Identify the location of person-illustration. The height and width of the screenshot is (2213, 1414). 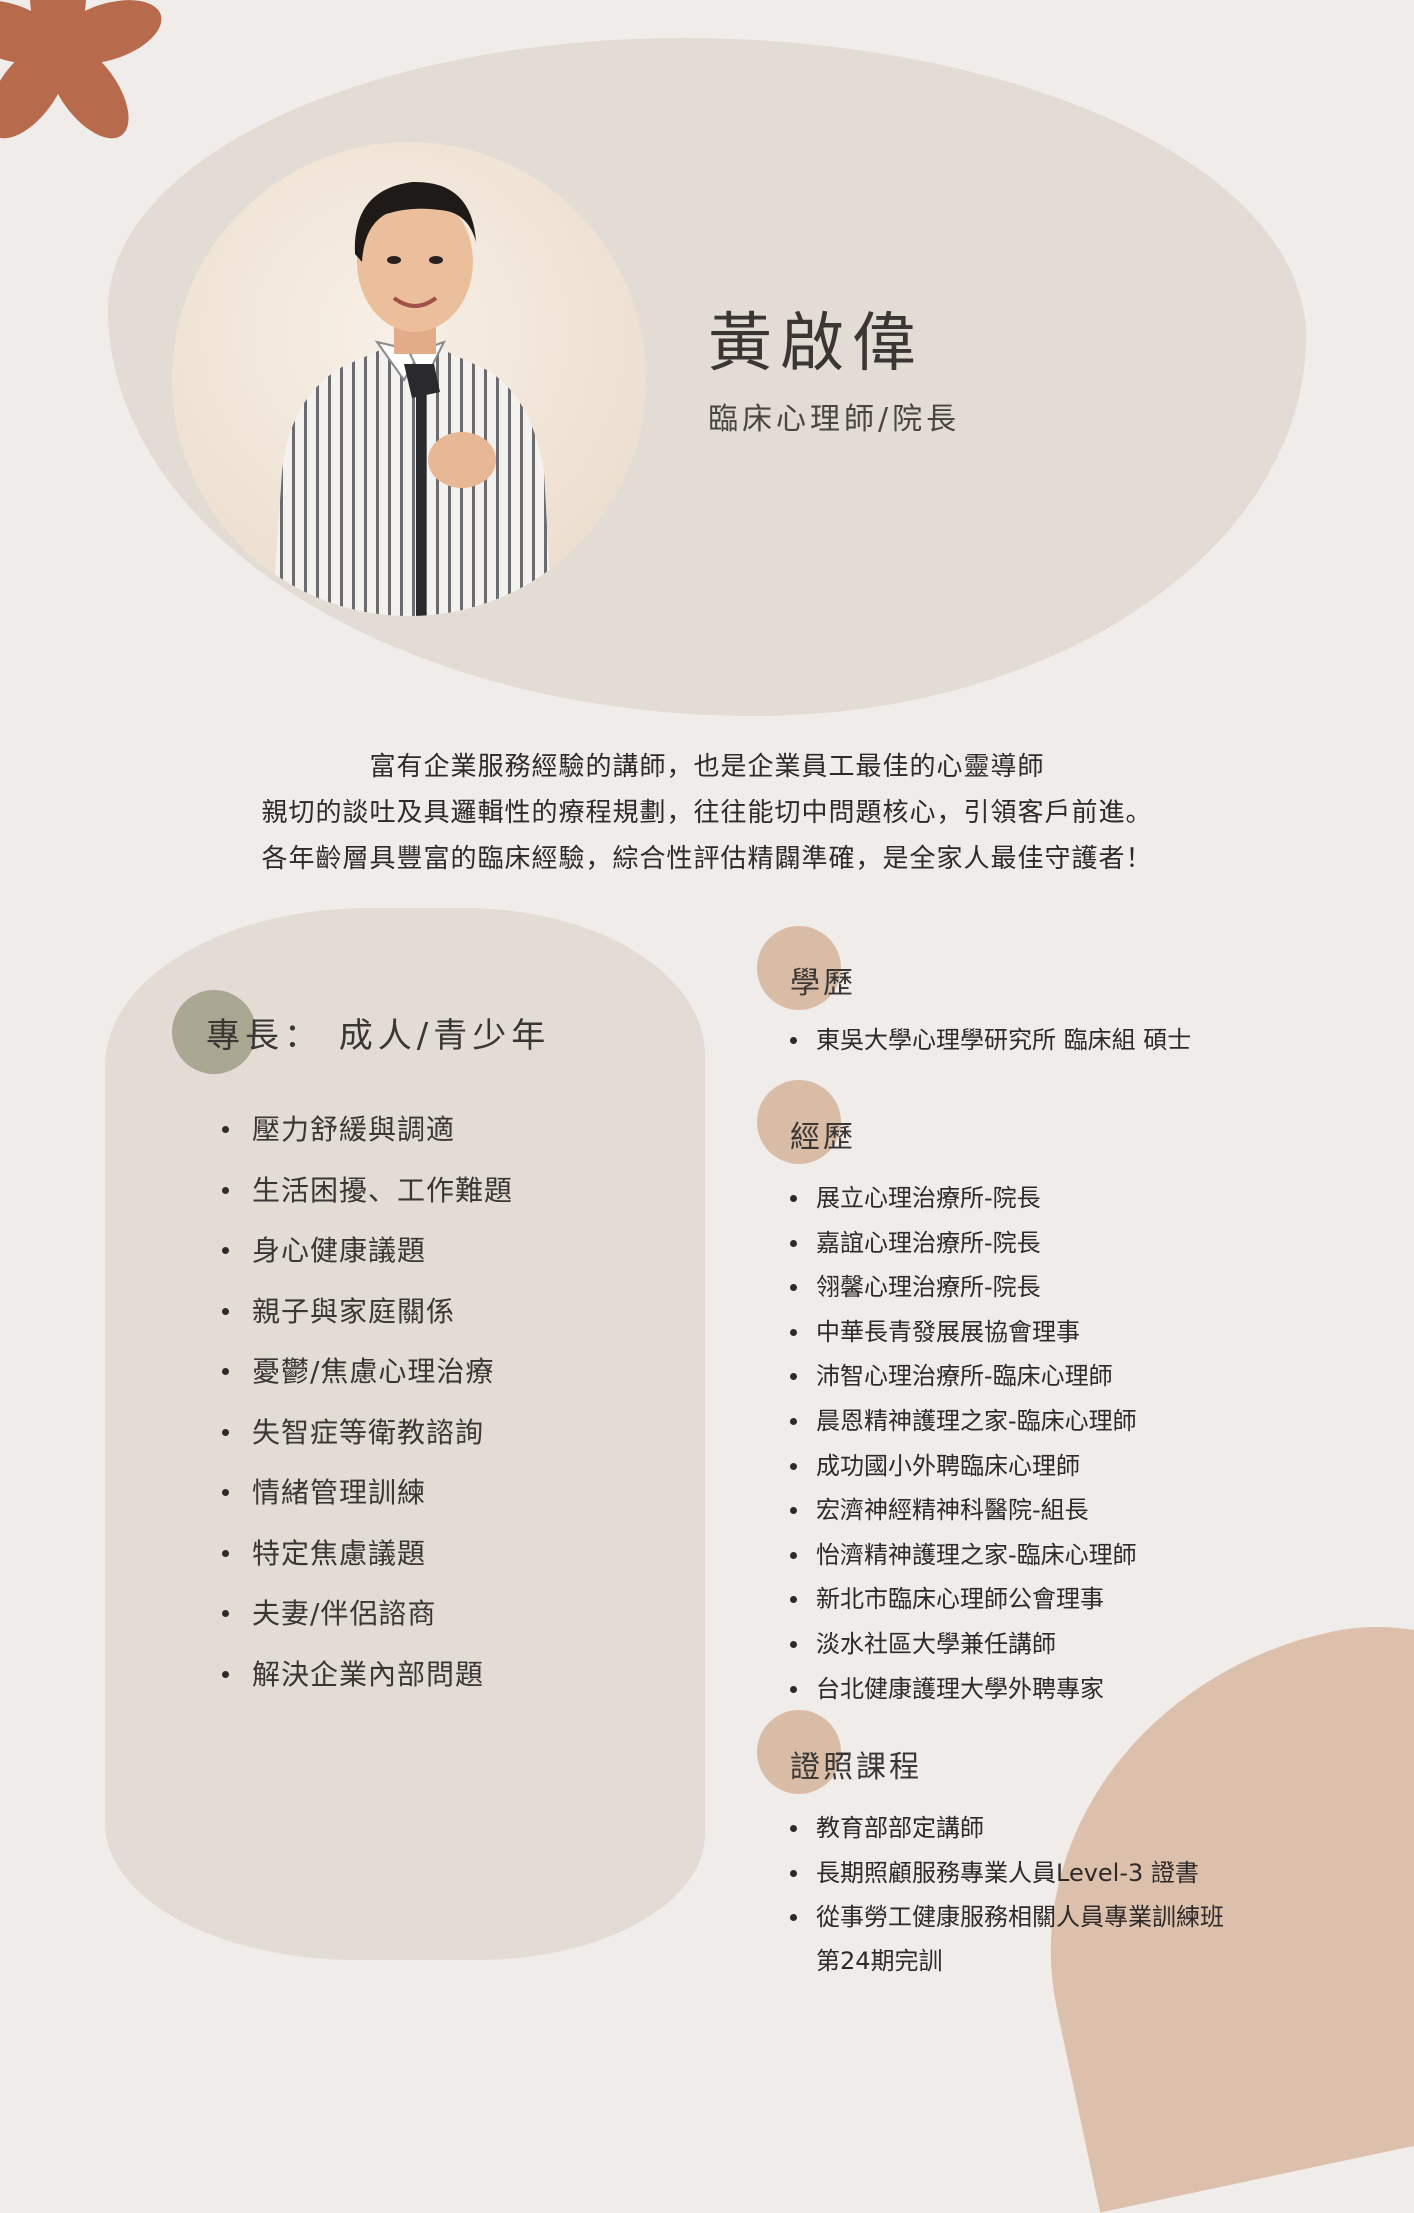
(412, 398).